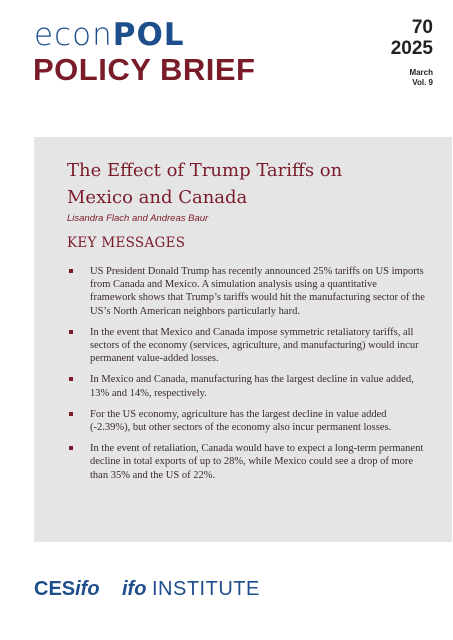 This screenshot has height=640, width=453. I want to click on ifo-institute-logo: ifo INSTITUTE, so click(191, 589).